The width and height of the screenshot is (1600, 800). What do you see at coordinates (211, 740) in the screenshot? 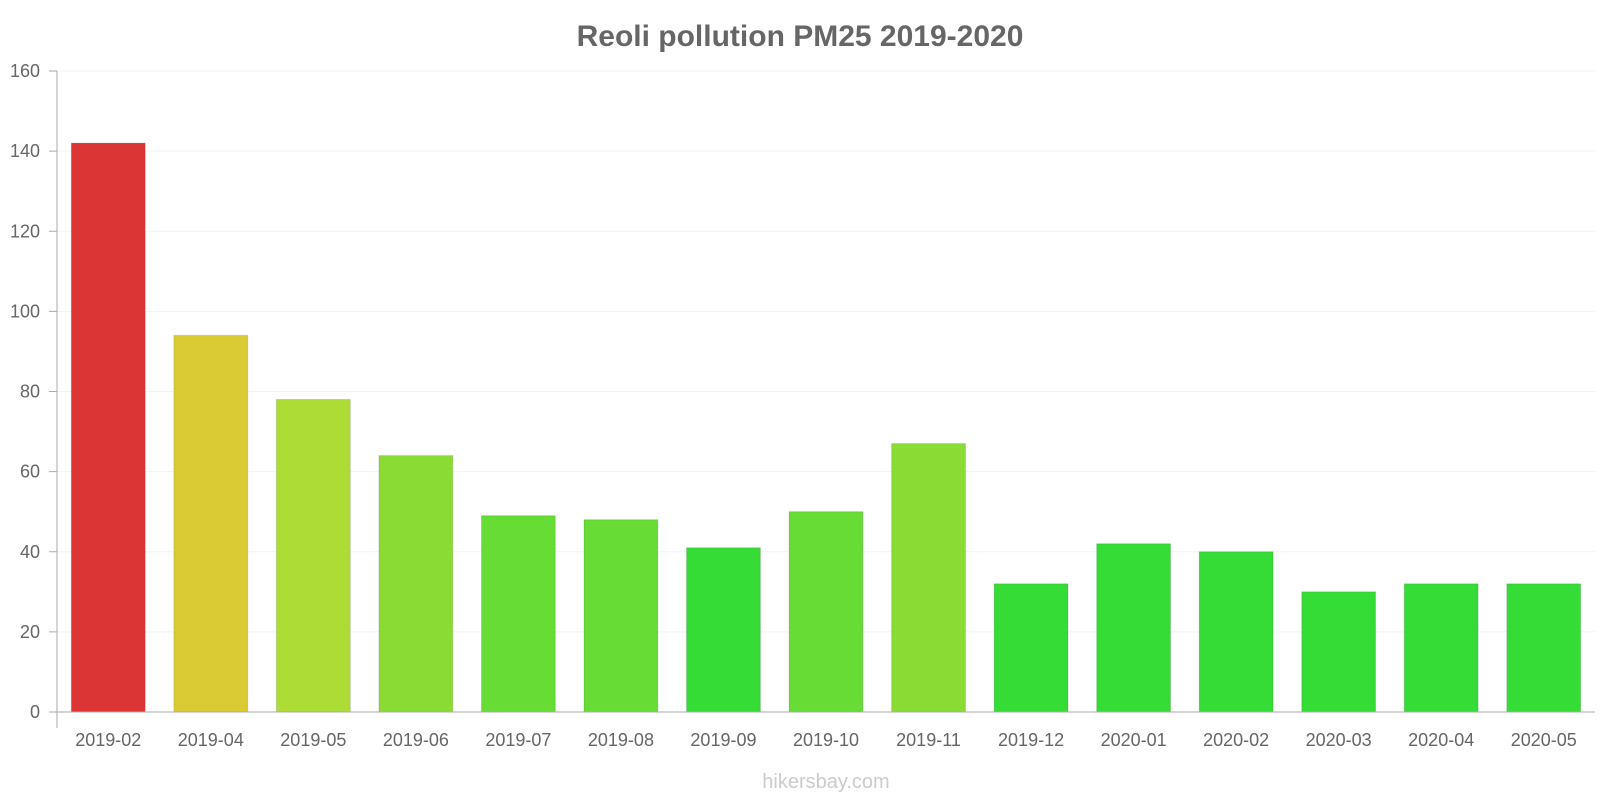
I see `x-tick-label: 2019-04` at bounding box center [211, 740].